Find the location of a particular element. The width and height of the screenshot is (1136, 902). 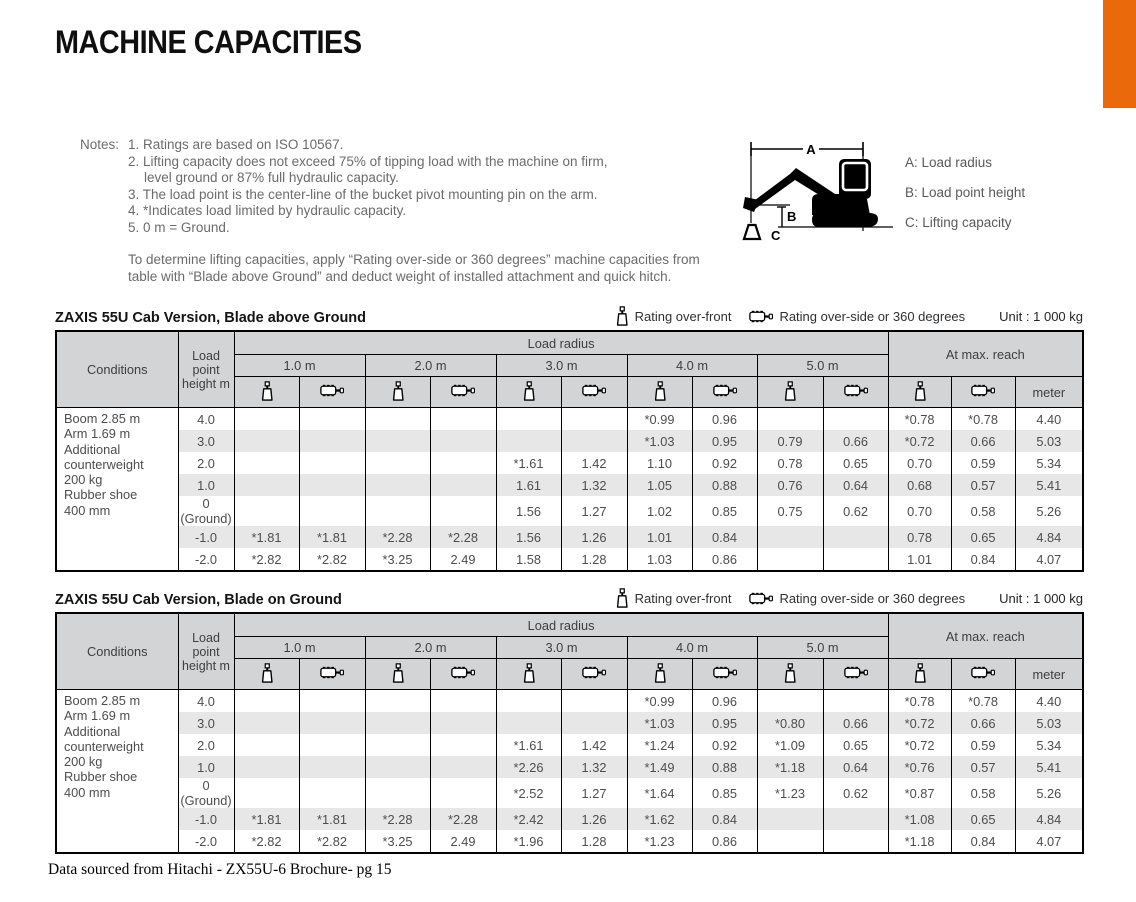

capacity-value-cell: 0.96 is located at coordinates (724, 700).